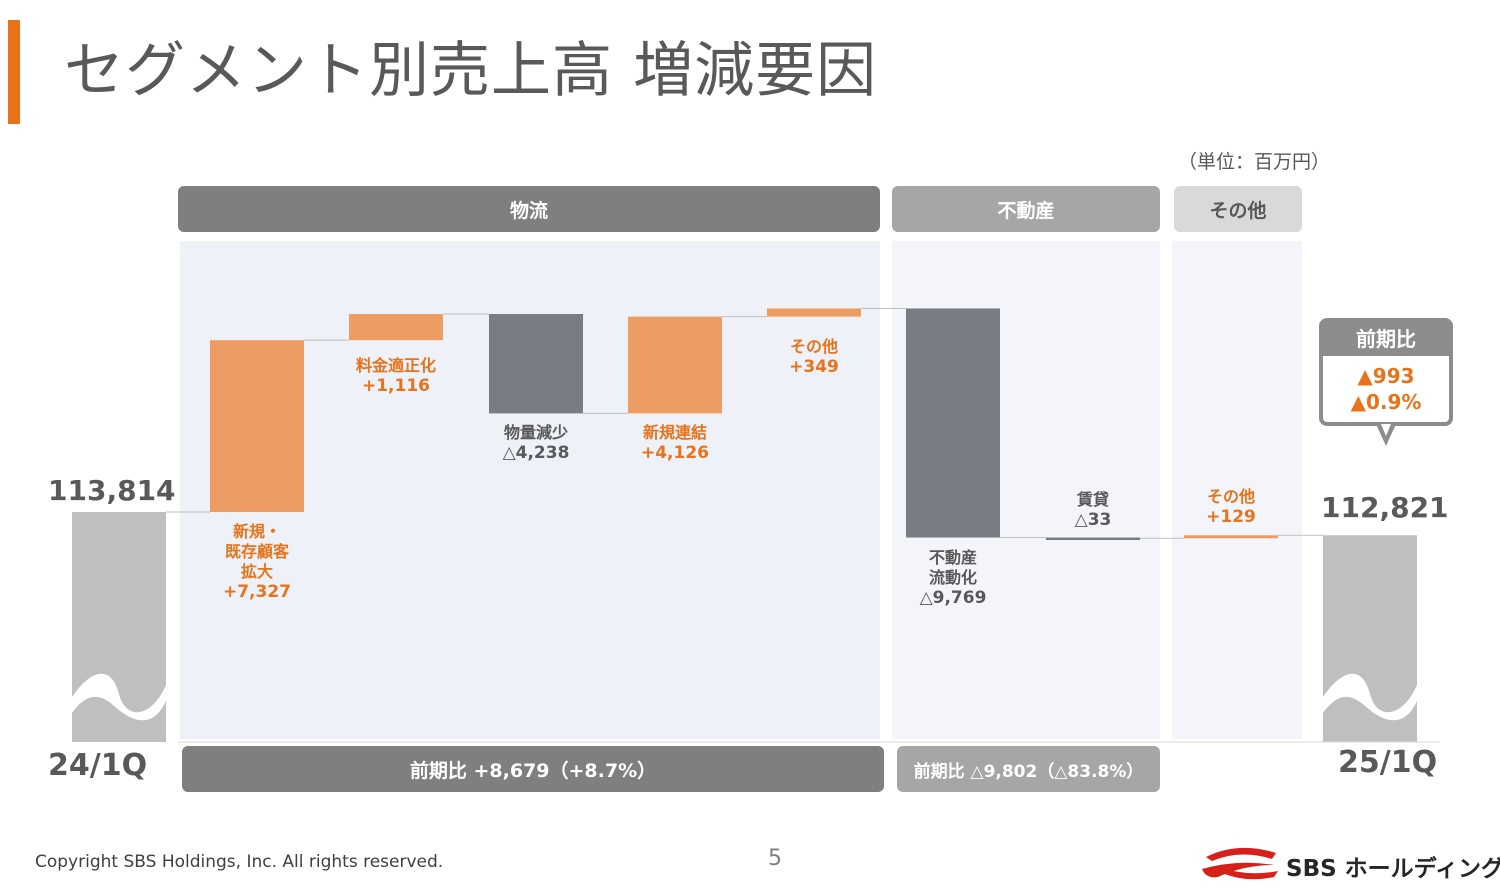 The image size is (1500, 887). Describe the element at coordinates (256, 531) in the screenshot. I see `step-label-1-name: 新規・` at that location.